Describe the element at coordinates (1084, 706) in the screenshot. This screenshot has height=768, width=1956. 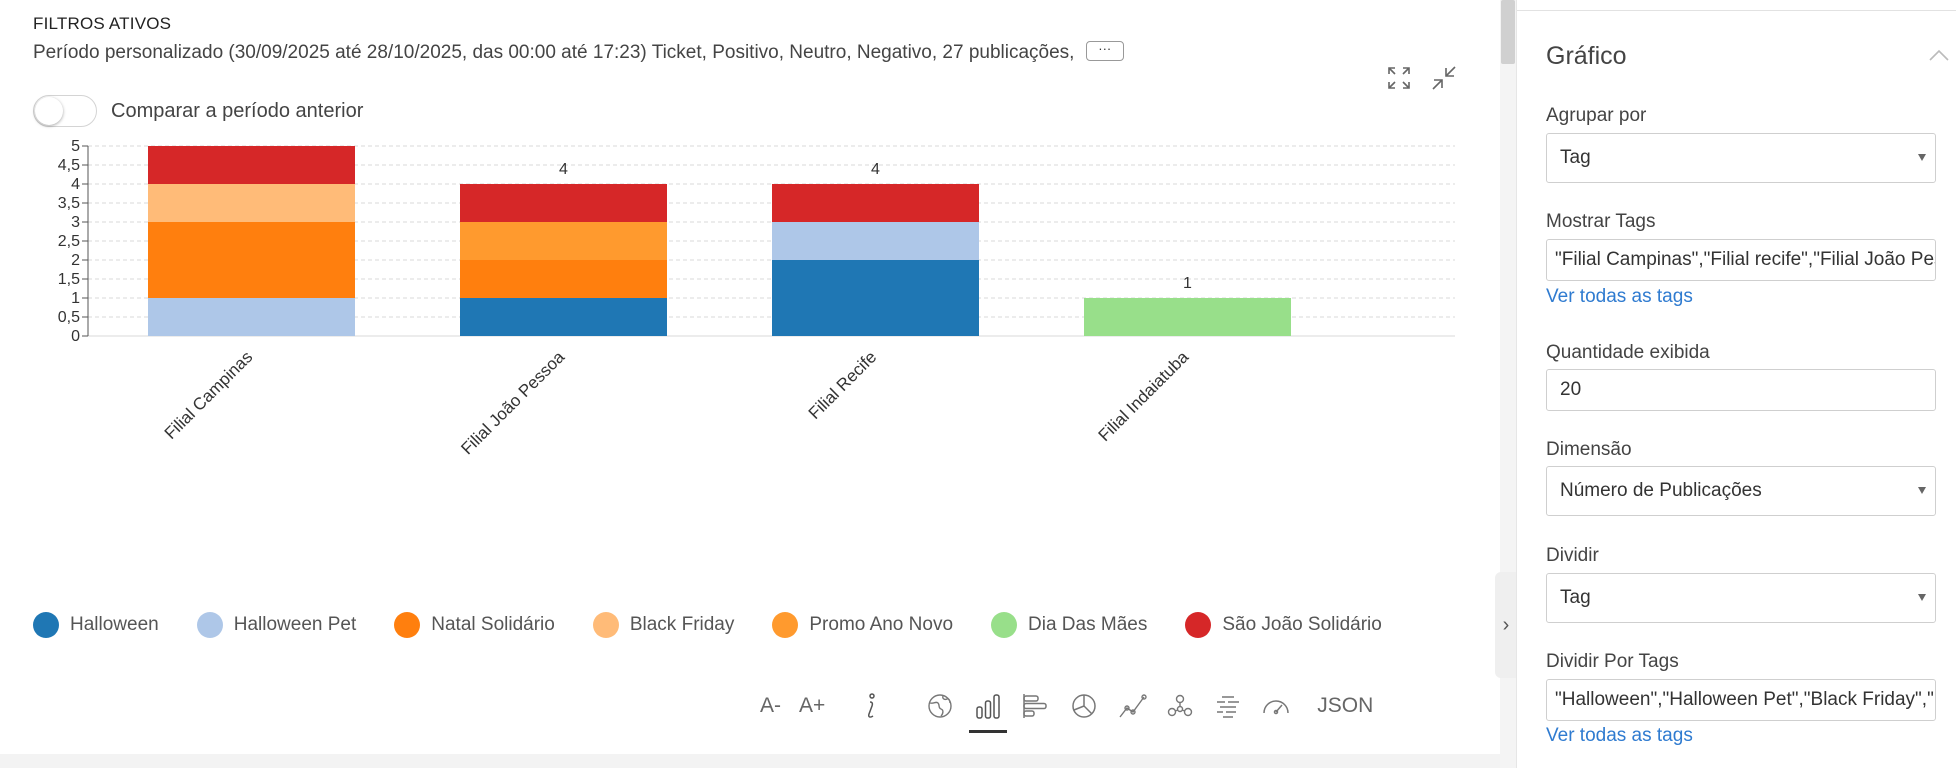
I see `pie-chart-icon` at that location.